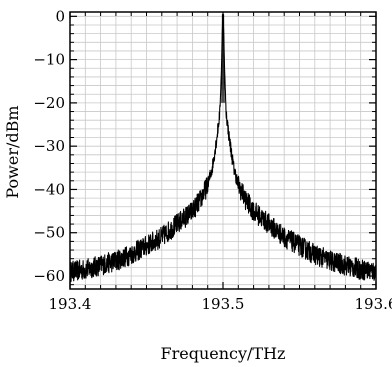 This screenshot has width=392, height=367. I want to click on peak-line-left, so click(222, 58).